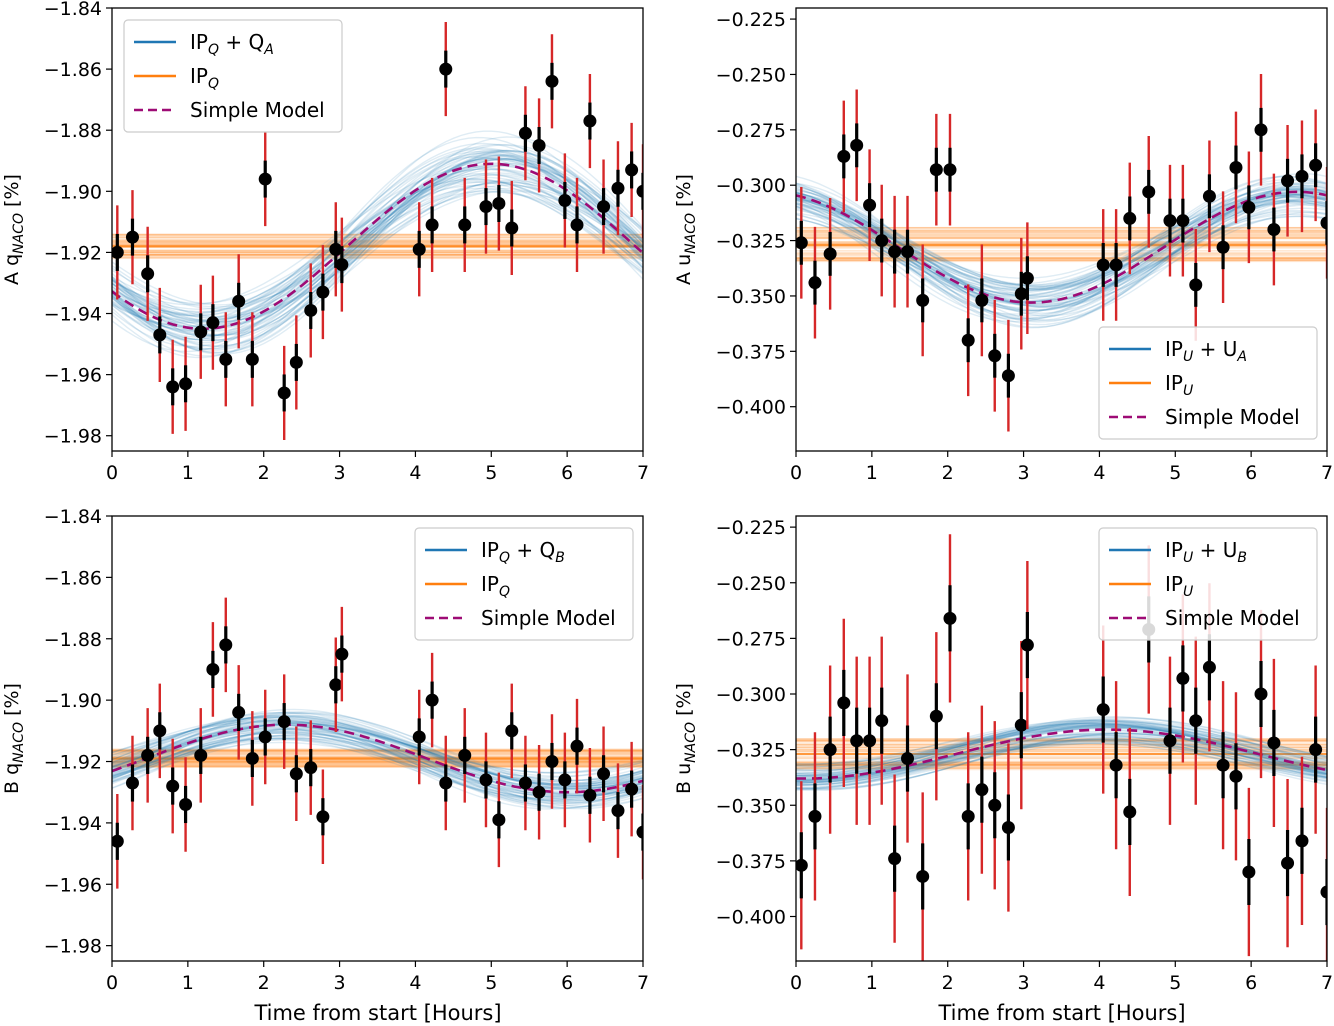  What do you see at coordinates (751, 918) in the screenshot?
I see `y-tick-label: −0.400` at bounding box center [751, 918].